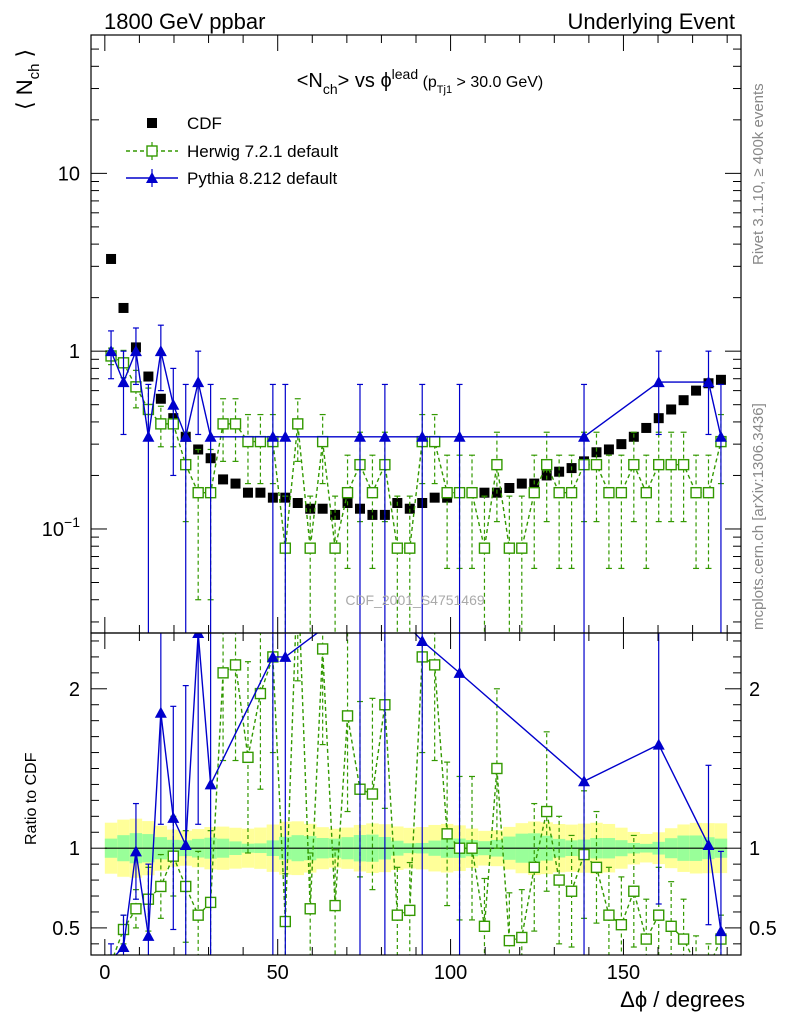 The height and width of the screenshot is (1024, 786). I want to click on ratio-ylabel: Ratio to CDF, so click(31, 798).